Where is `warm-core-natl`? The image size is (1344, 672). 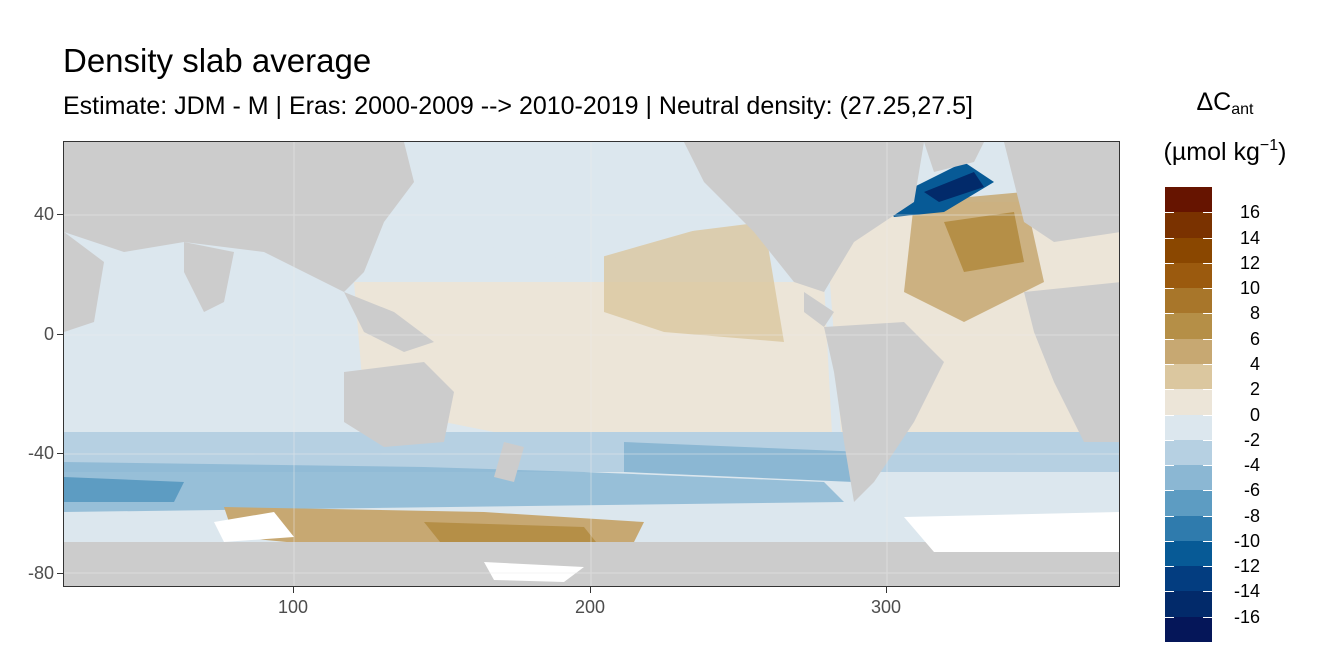
warm-core-natl is located at coordinates (984, 242).